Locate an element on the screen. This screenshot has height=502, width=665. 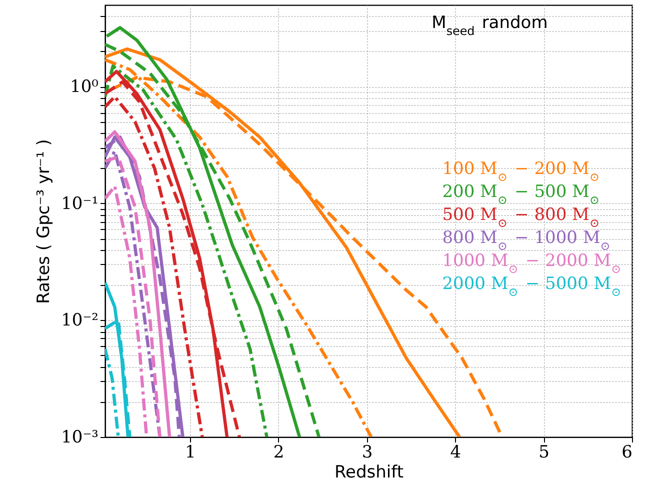
y-tick-label: 10⁻¹ is located at coordinates (79, 204).